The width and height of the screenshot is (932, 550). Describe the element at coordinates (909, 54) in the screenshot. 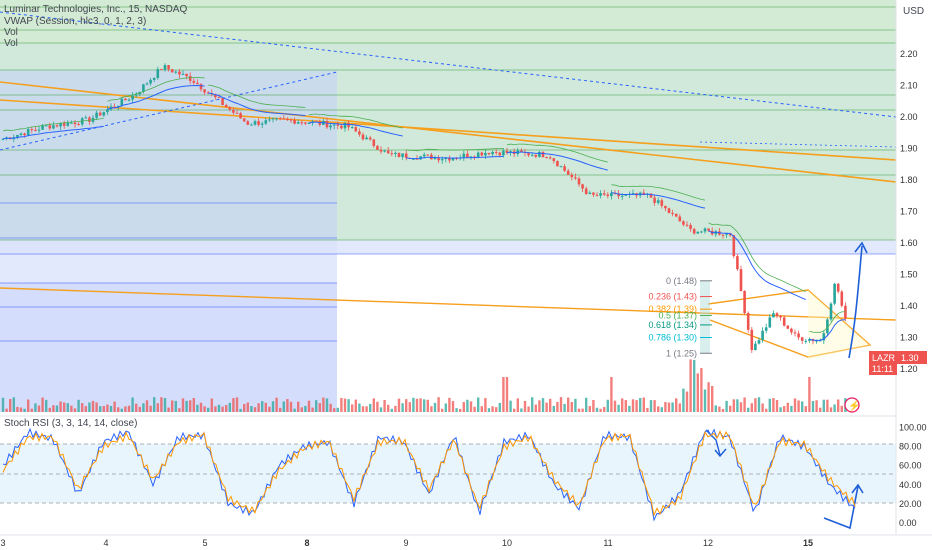

I see `price-tick-0: 2.20` at that location.